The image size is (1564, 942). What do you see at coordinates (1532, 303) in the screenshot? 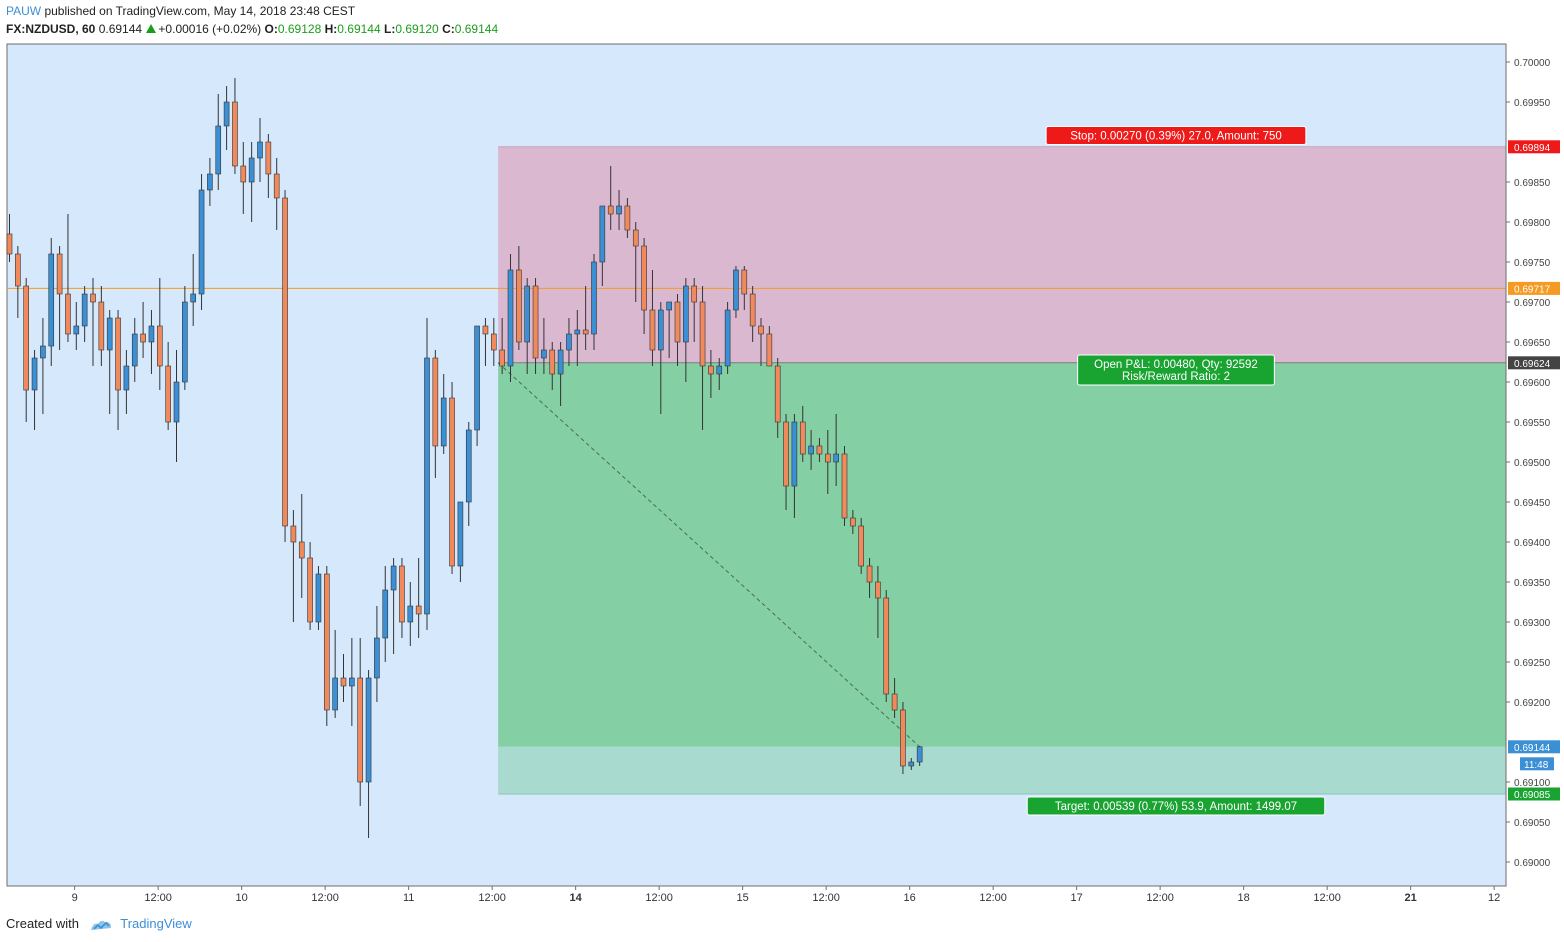
I see `price-tick-label: 0.69700` at bounding box center [1532, 303].